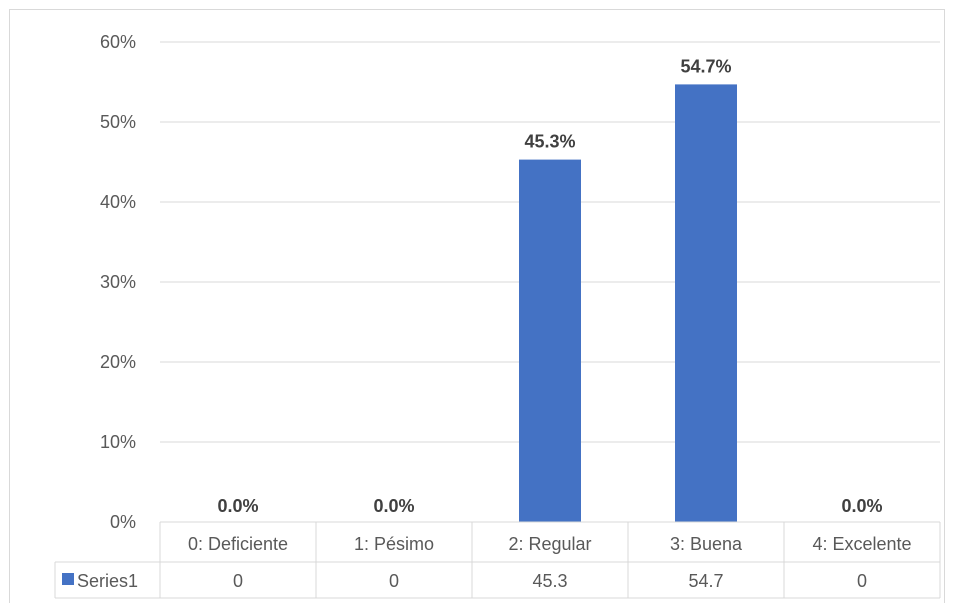 The image size is (954, 605). I want to click on y-axis-ticks: 0% 10% 20% 30% 40% 50% 60%, so click(118, 282).